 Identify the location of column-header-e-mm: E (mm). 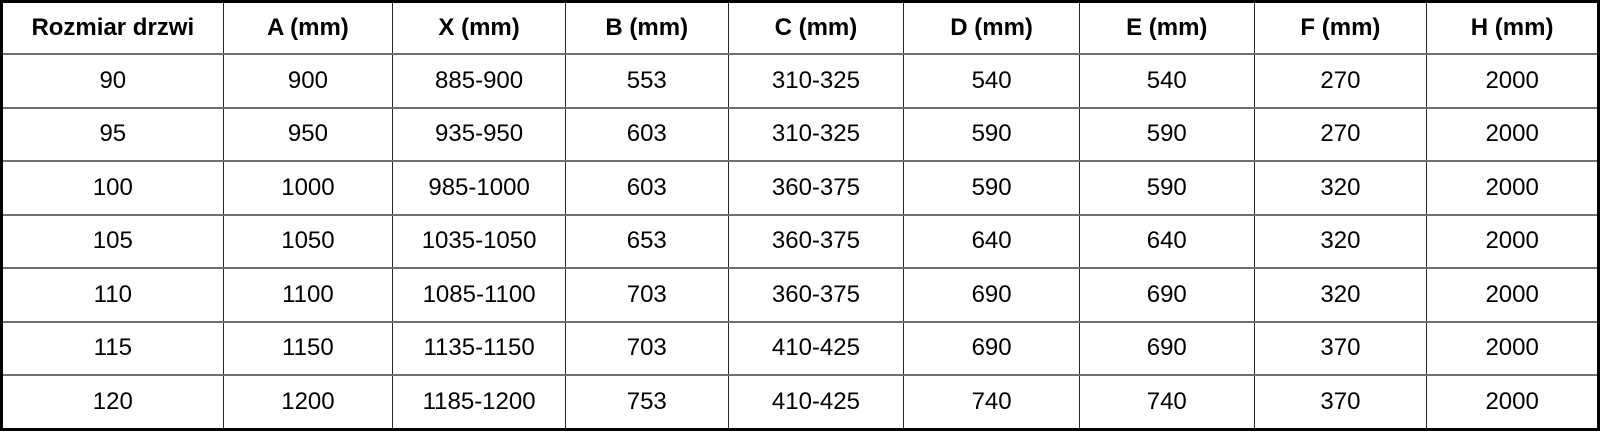
(1166, 28).